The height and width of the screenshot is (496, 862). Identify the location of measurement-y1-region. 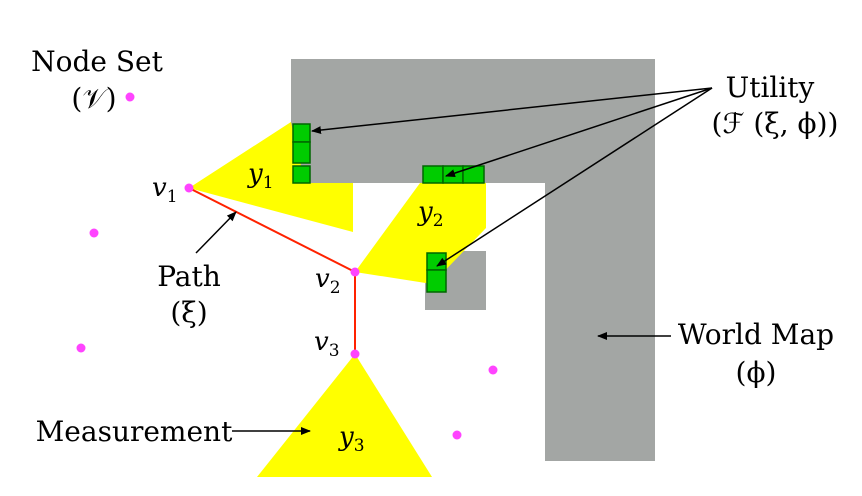
(271, 177).